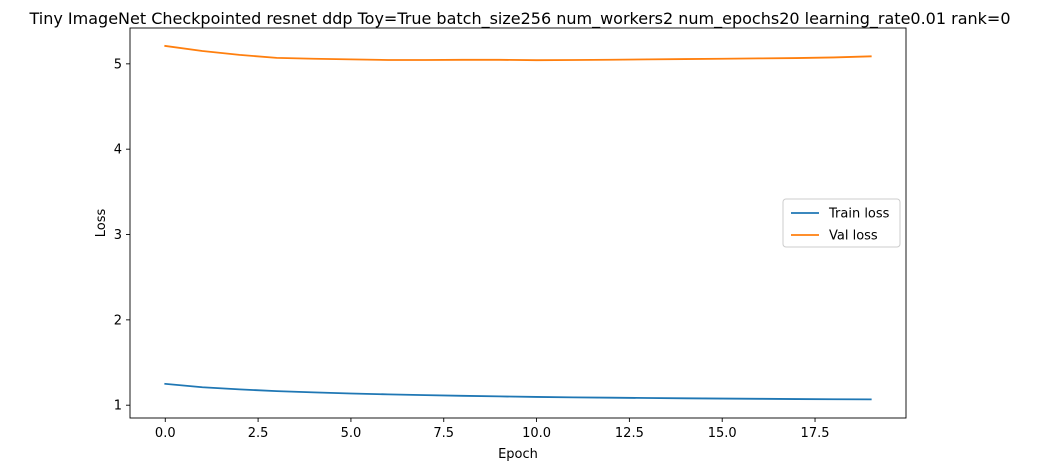  Describe the element at coordinates (165, 433) in the screenshot. I see `x-tick-label: 0.0` at that location.